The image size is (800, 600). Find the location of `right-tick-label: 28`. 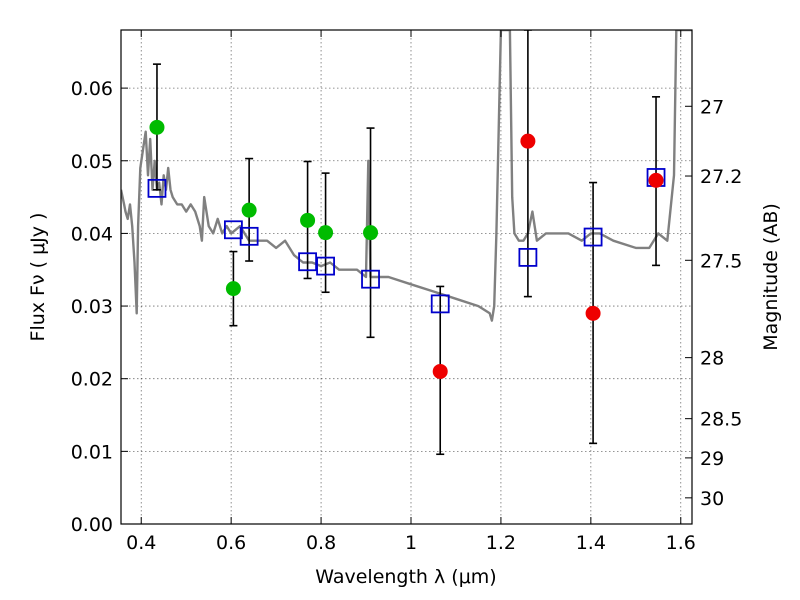

right-tick-label: 28 is located at coordinates (712, 359).